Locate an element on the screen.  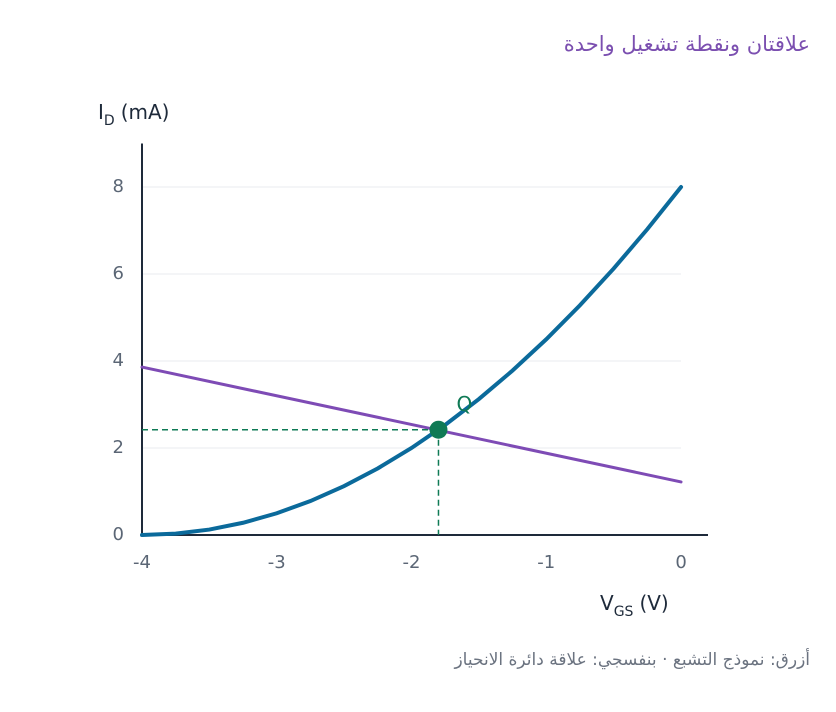
y-tick-label: 8 is located at coordinates (118, 186).